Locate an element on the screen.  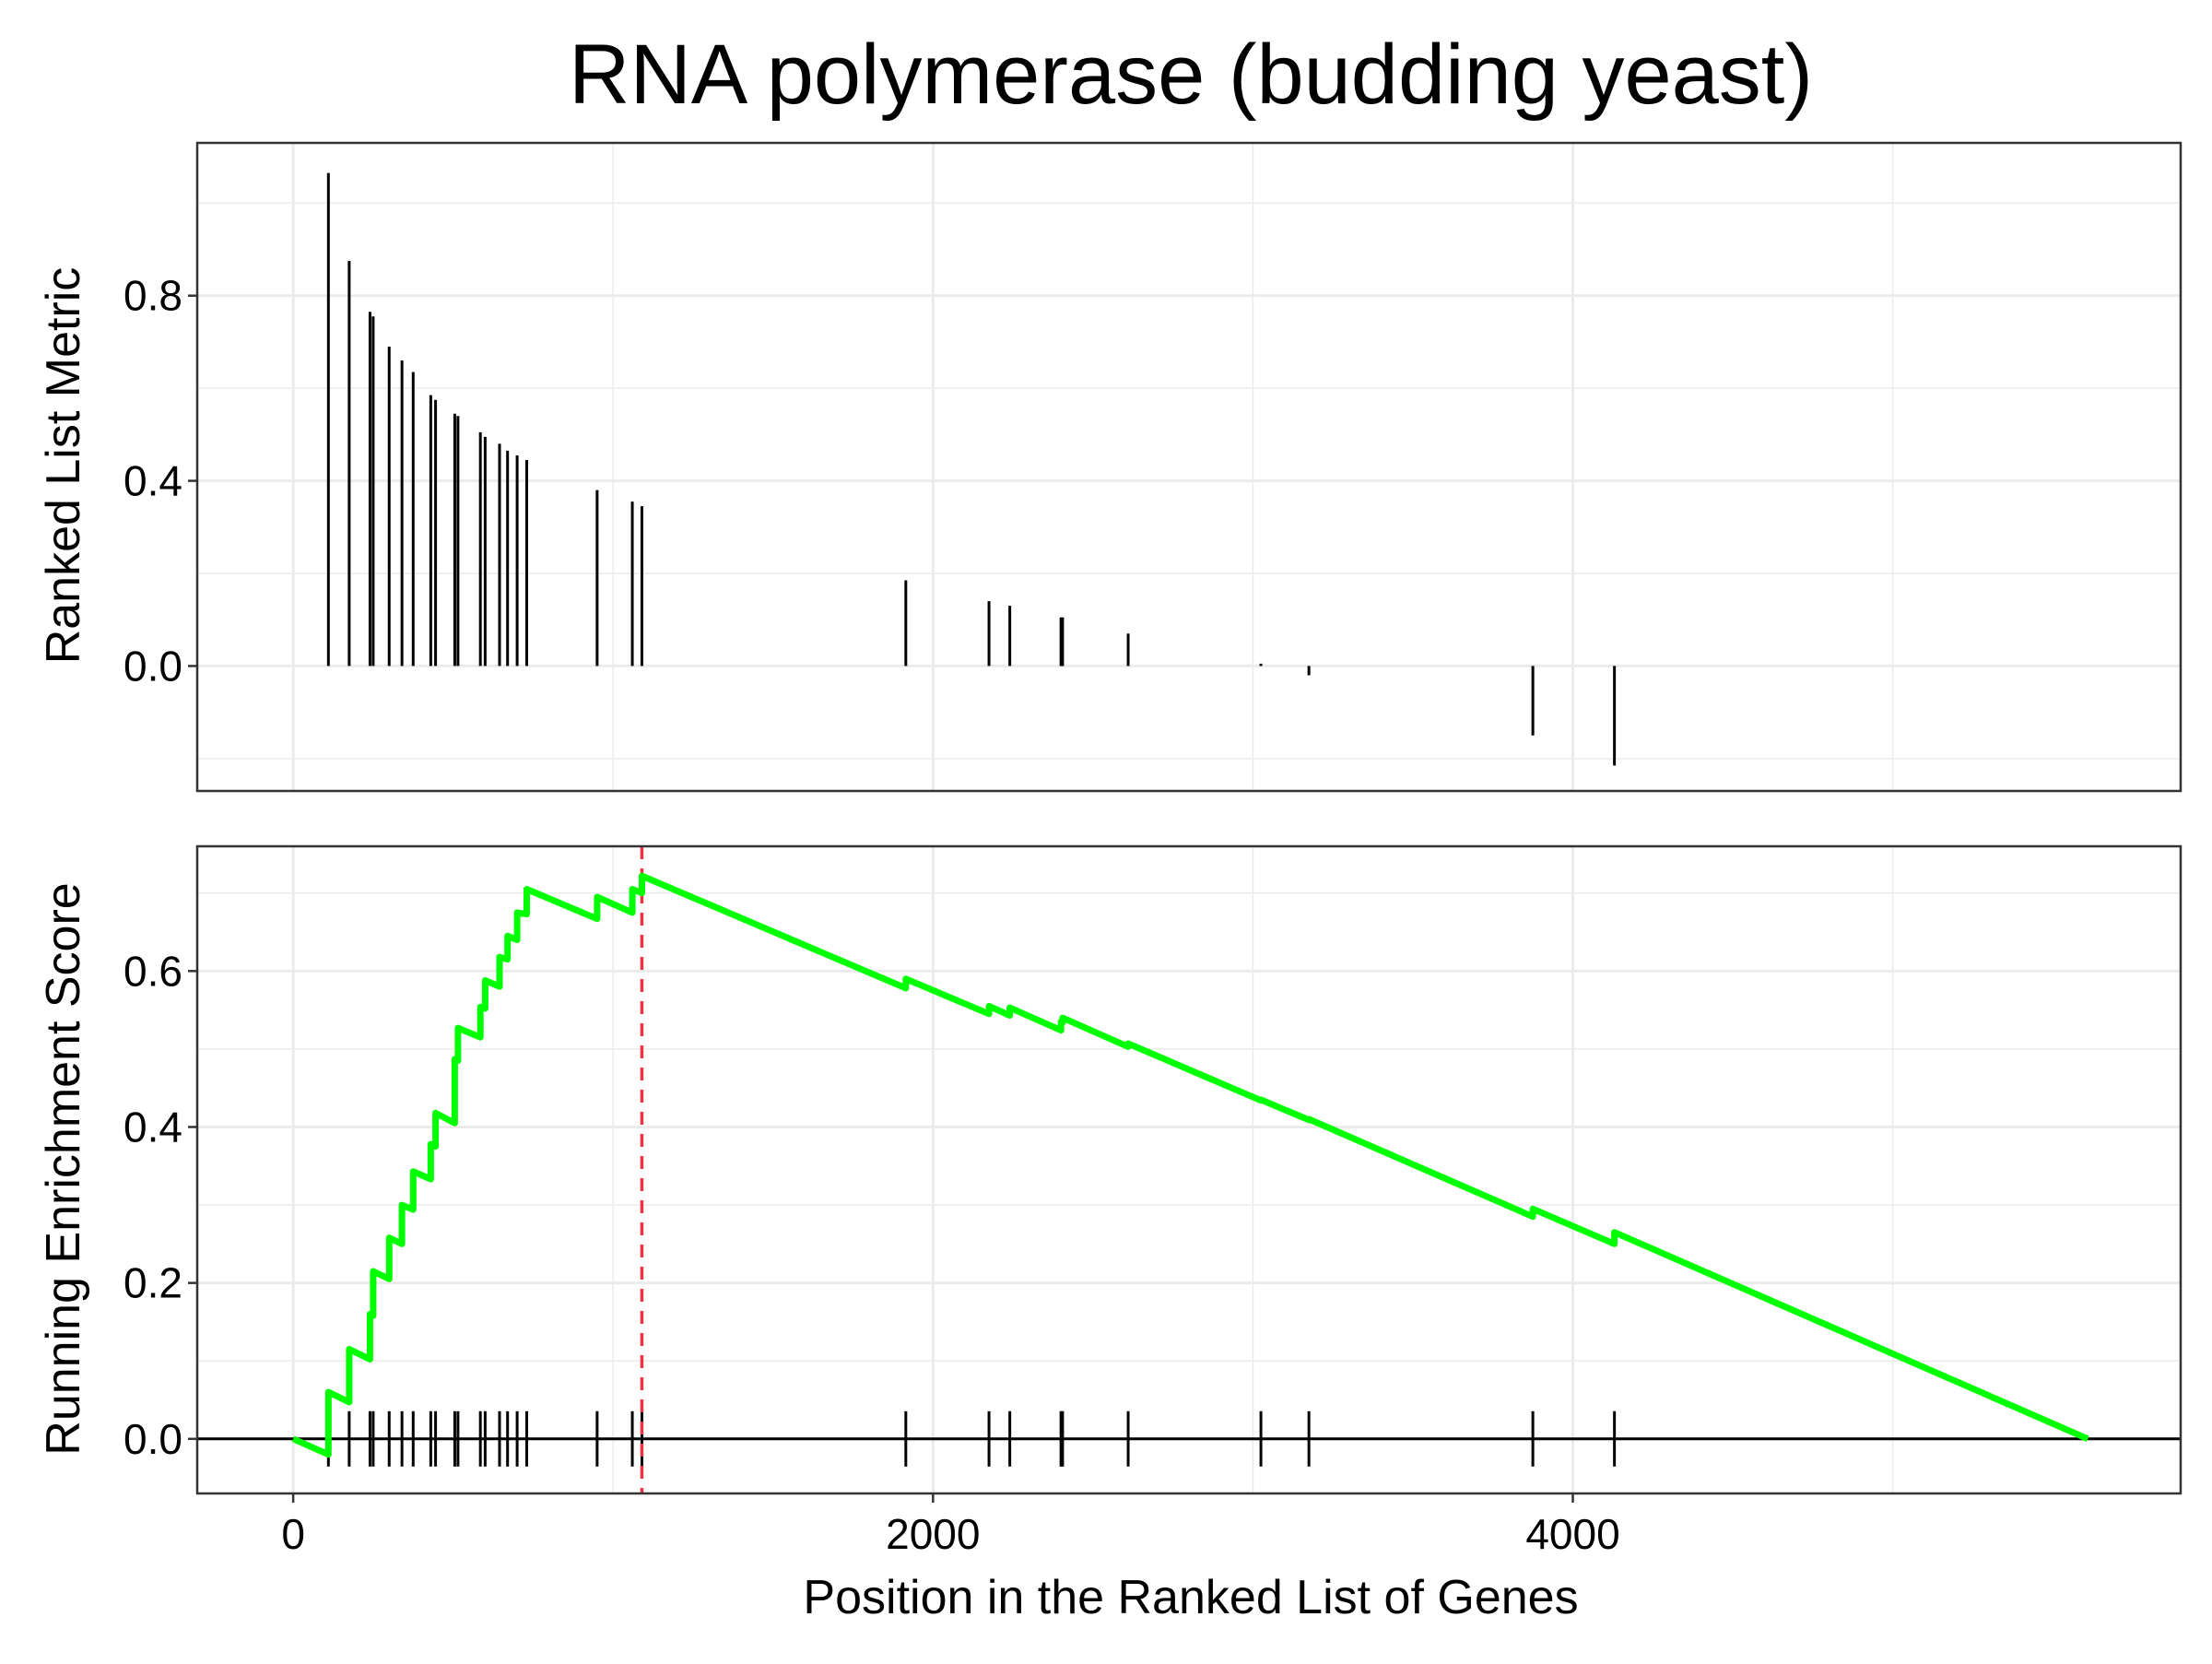
ranked-metric-y-axis-label: Ranked List Metric is located at coordinates (63, 466).